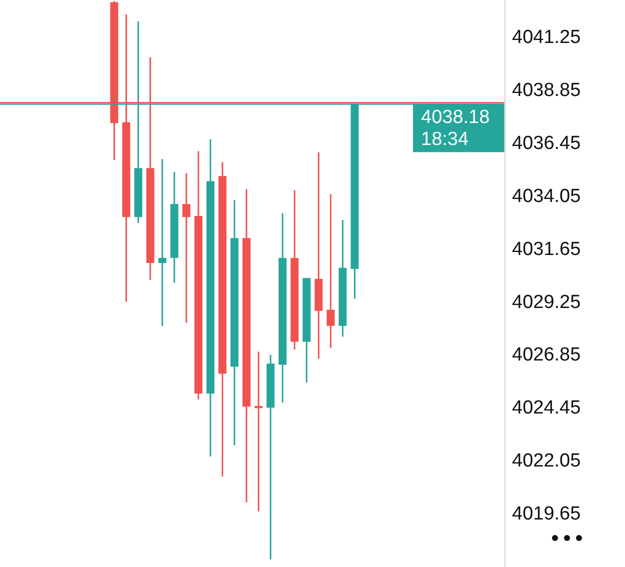  I want to click on y-tick-label: 4026.85, so click(546, 355).